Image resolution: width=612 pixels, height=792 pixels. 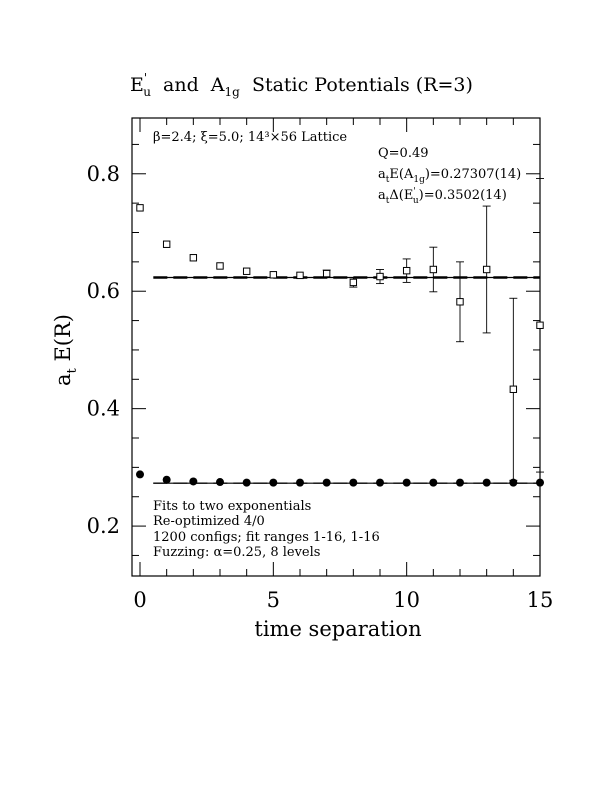 I want to click on footnote-line: Fits to two exponentials, so click(x=232, y=506).